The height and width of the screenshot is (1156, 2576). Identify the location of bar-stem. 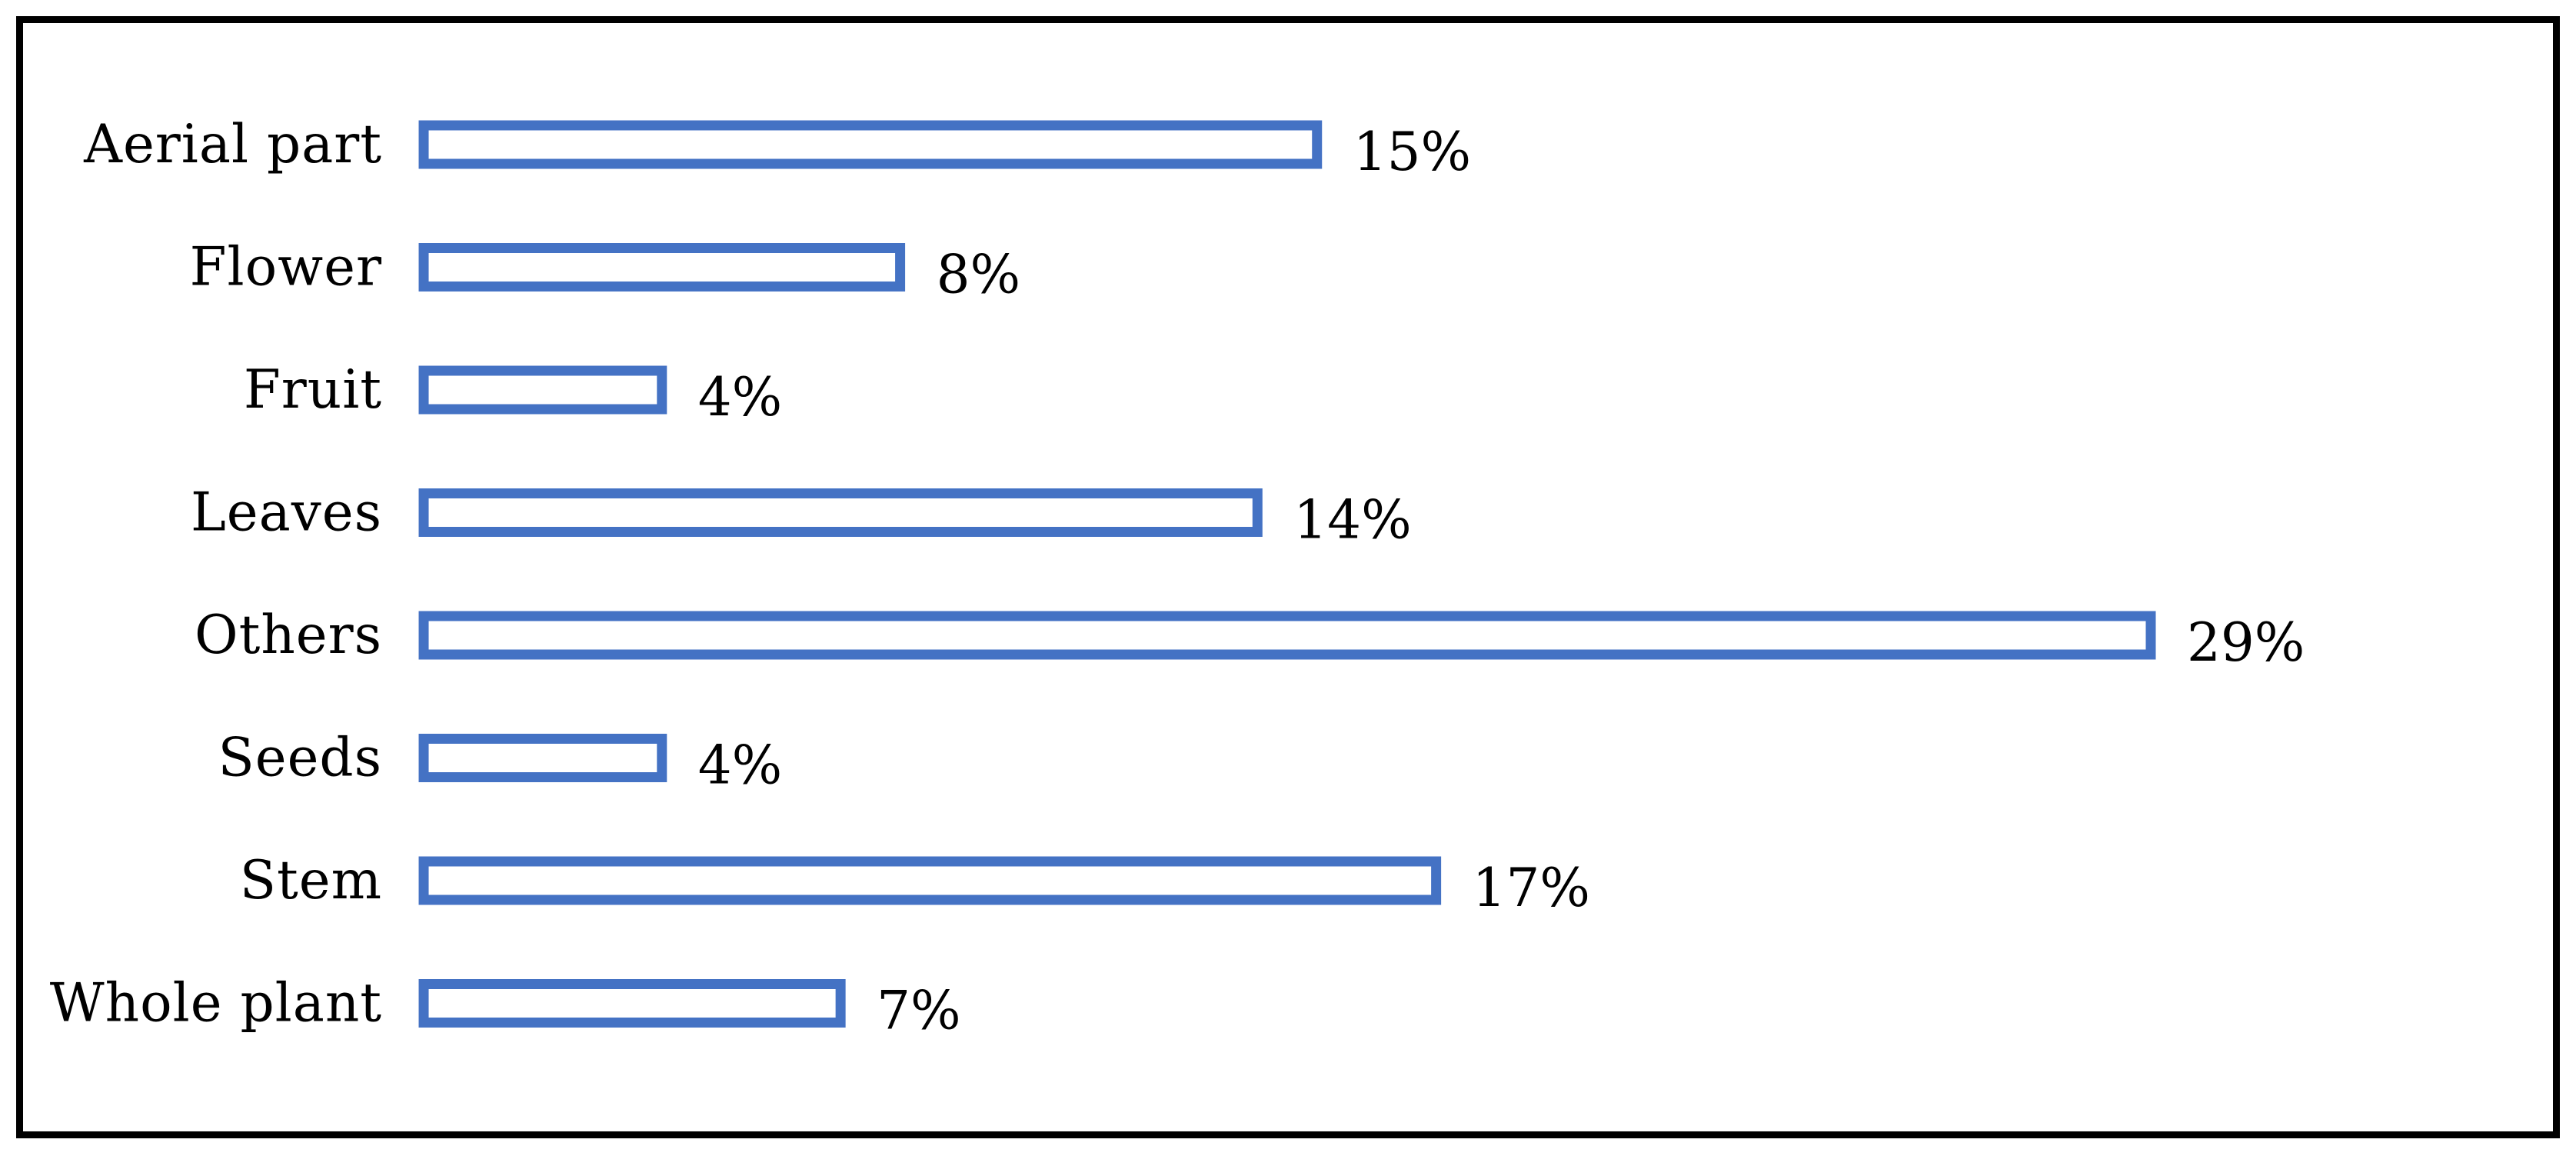
(930, 880).